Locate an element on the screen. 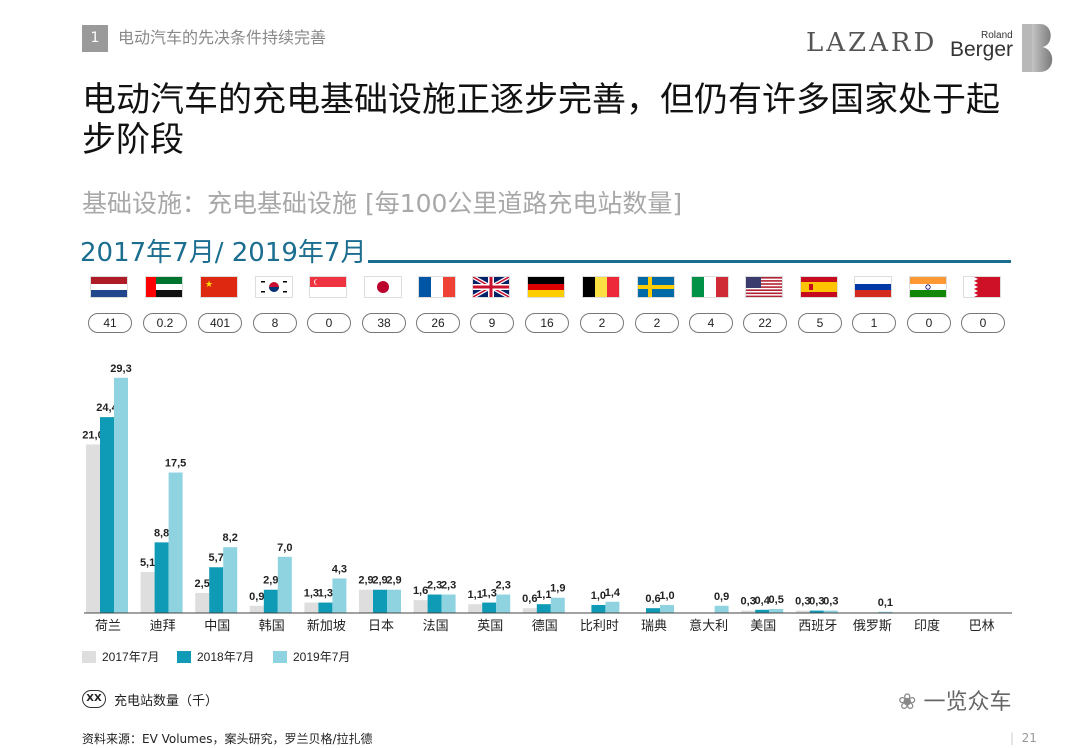  station-count-badge: 22 is located at coordinates (765, 323).